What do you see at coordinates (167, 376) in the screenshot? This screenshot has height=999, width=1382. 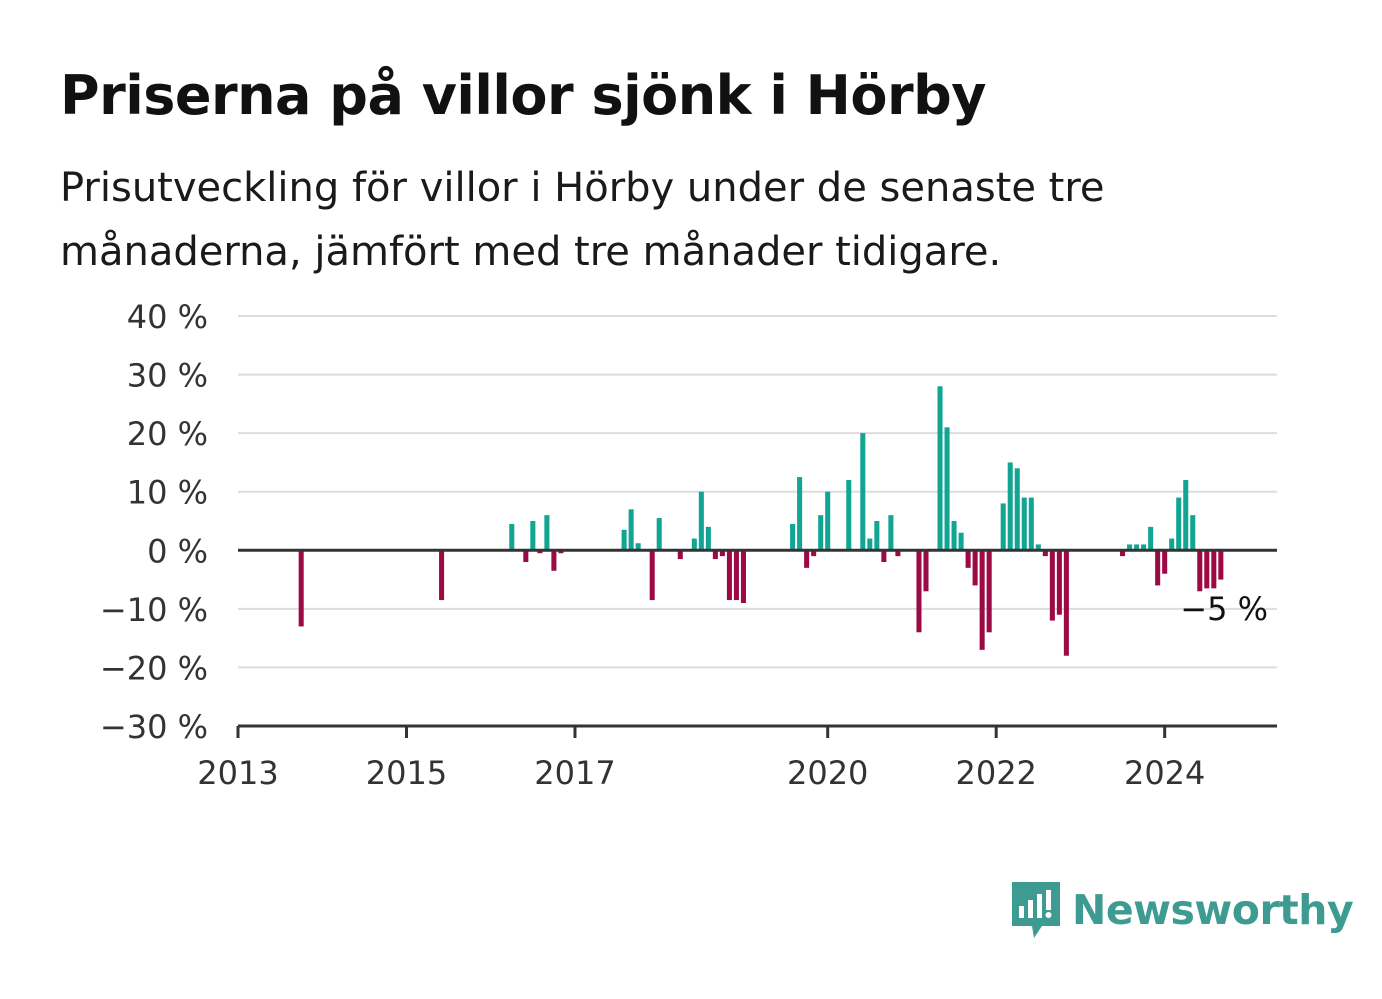 I see `y-tick-label: 30 %` at bounding box center [167, 376].